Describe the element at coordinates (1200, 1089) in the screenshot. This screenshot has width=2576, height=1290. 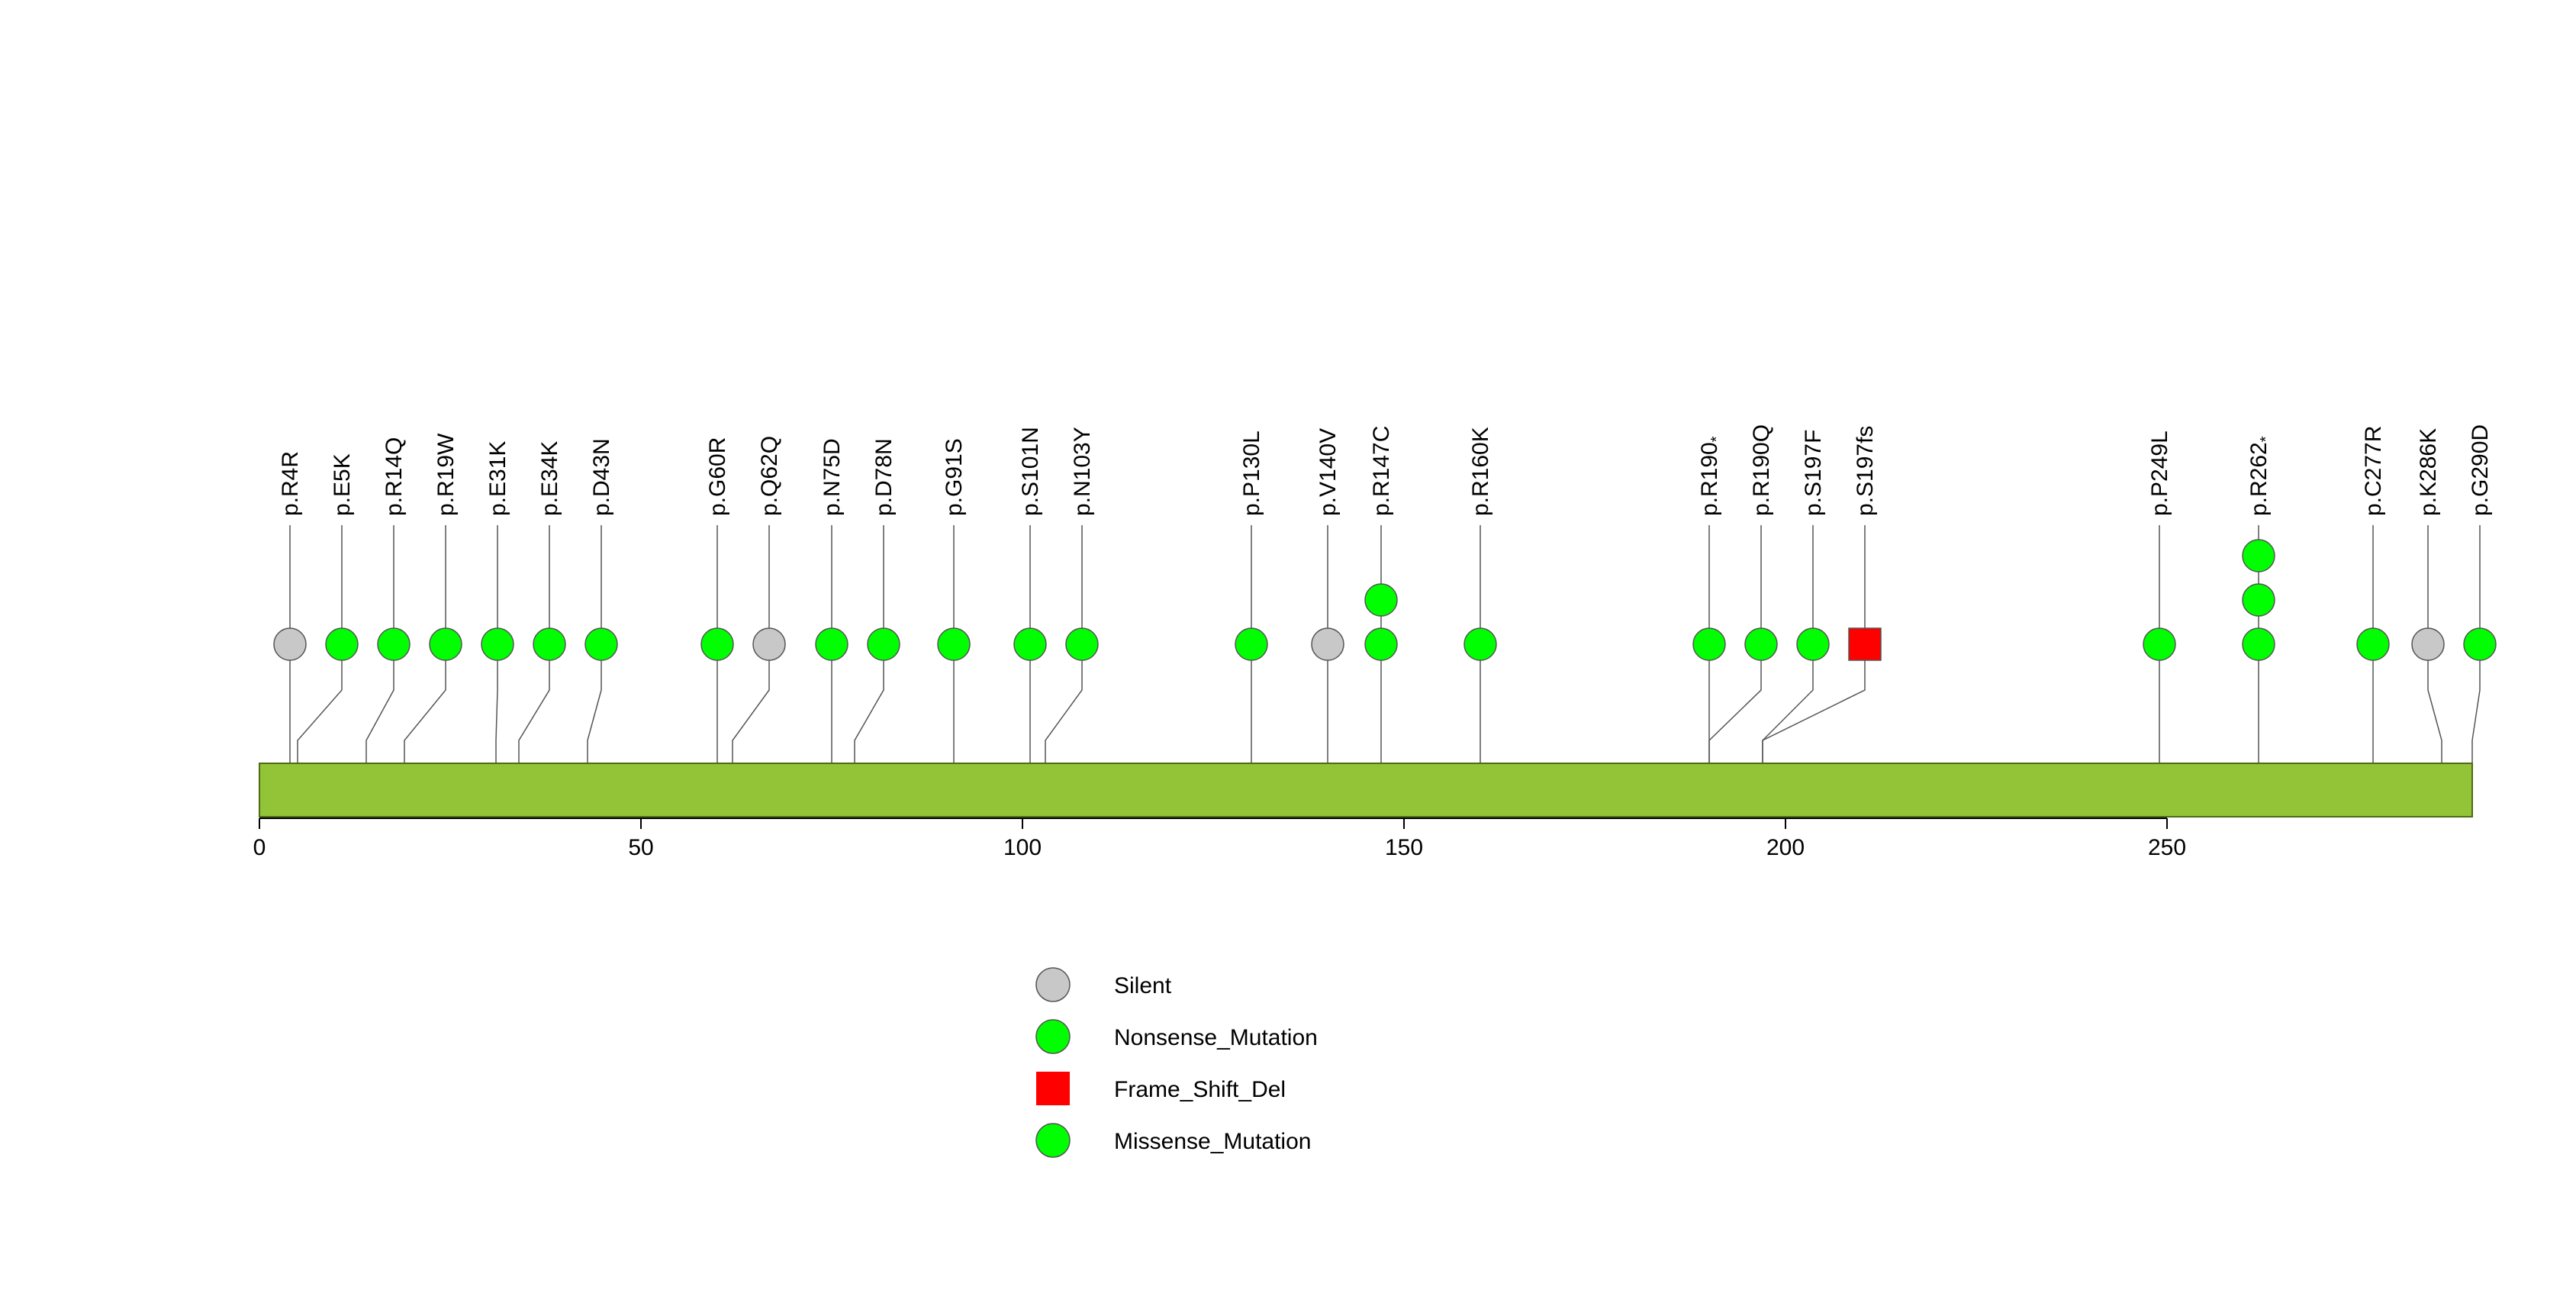
I see `legend-label-frame-shift-del: Frame_Shift_Del` at that location.